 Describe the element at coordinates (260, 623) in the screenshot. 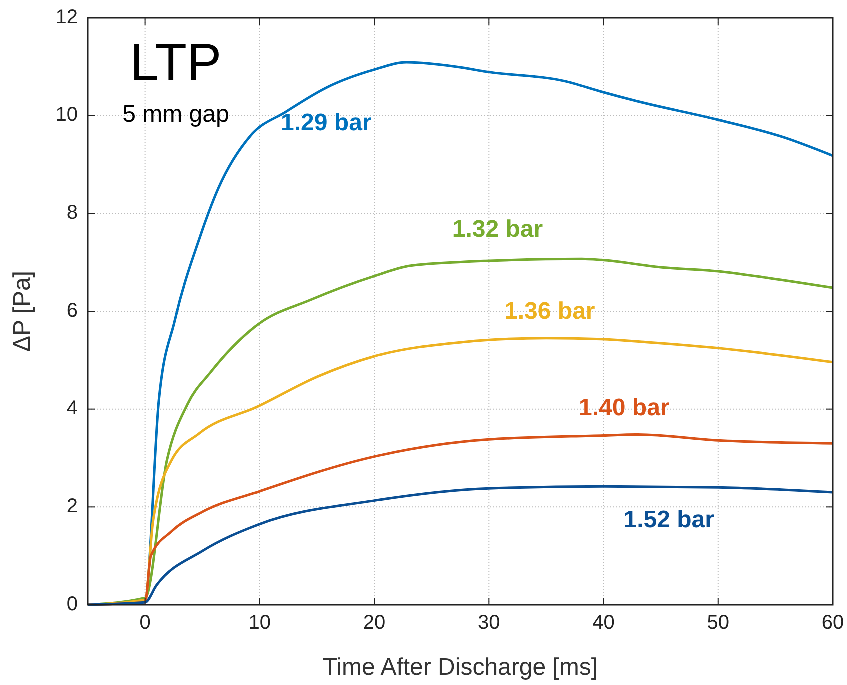

I see `x-tick-label: 10` at that location.